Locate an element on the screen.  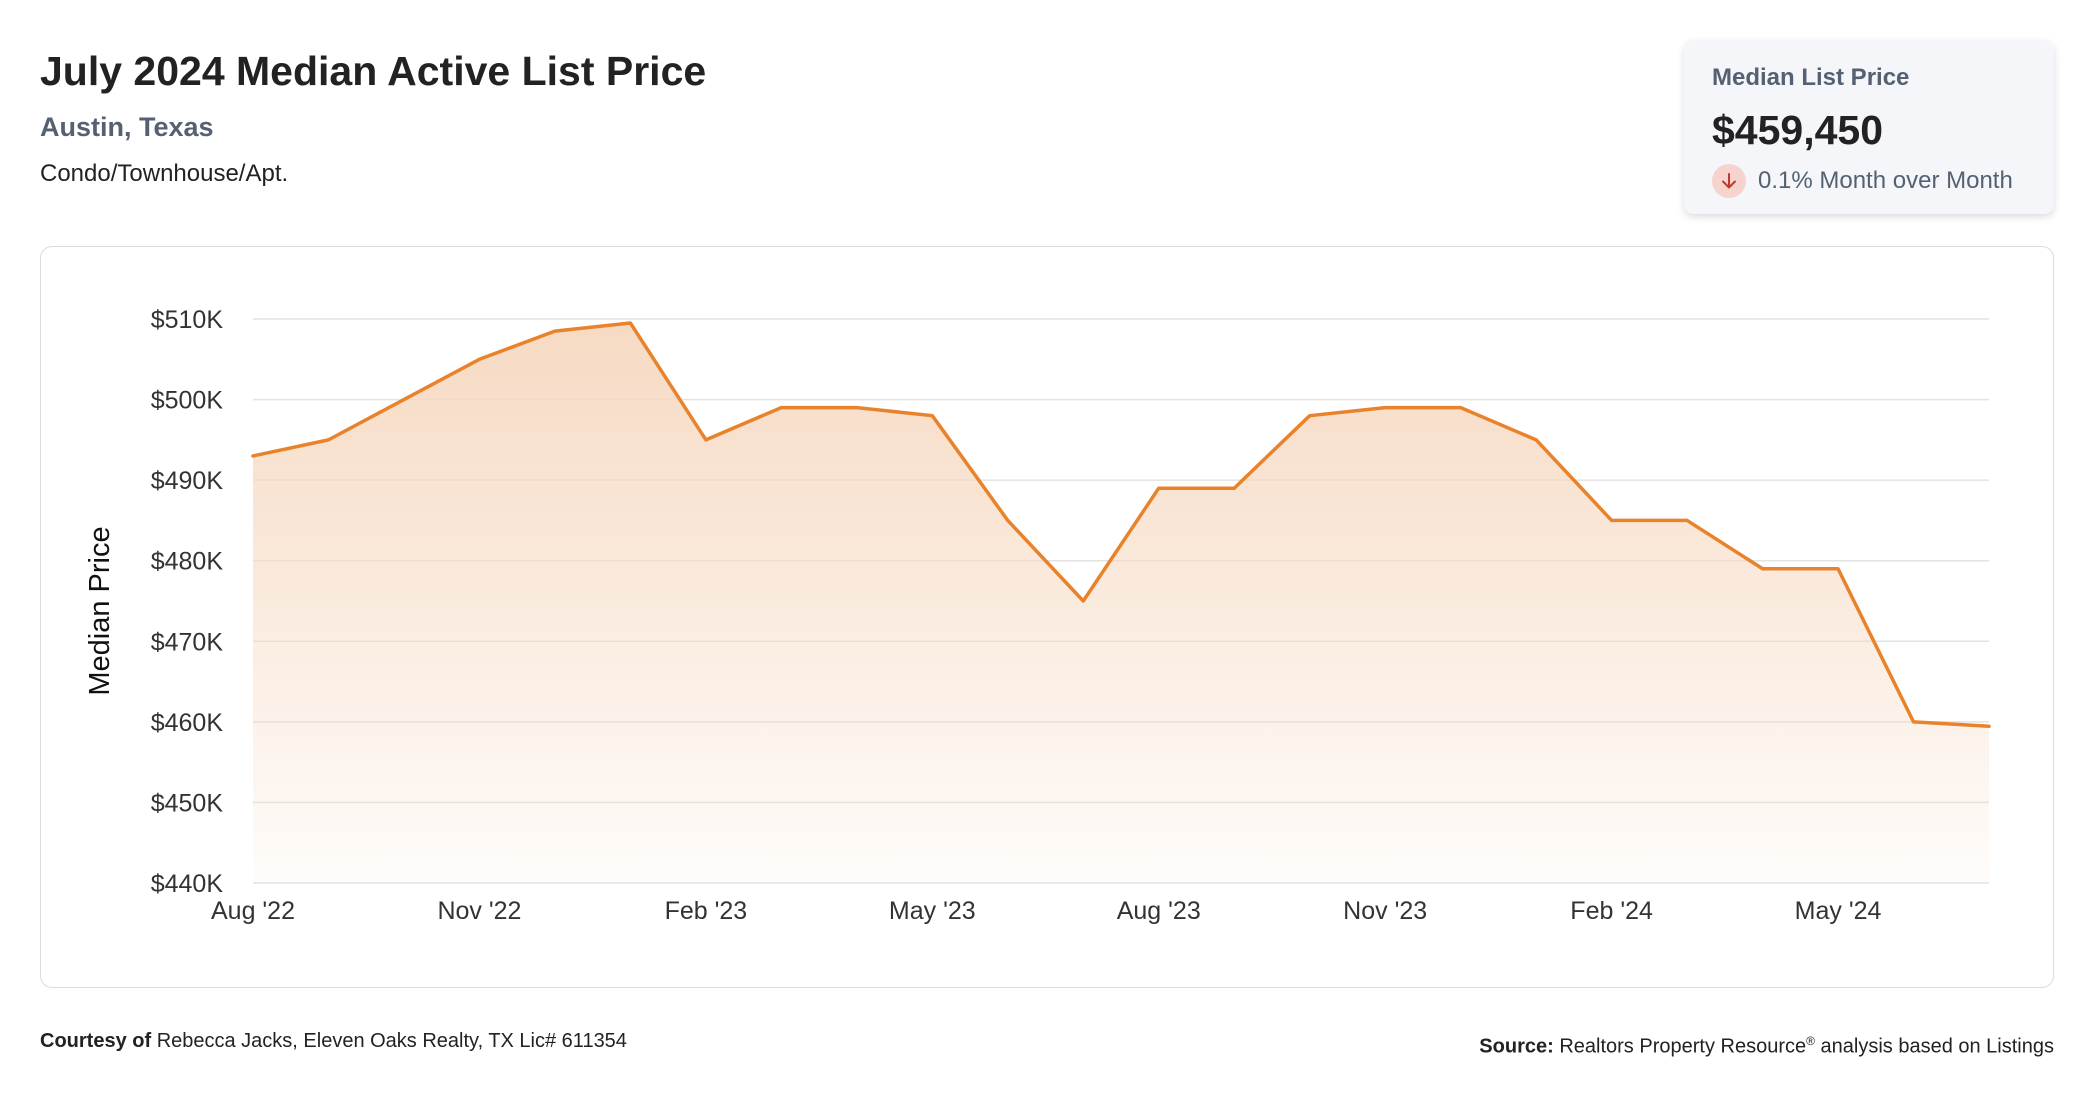
stat-value: $459,450 is located at coordinates (1798, 130).